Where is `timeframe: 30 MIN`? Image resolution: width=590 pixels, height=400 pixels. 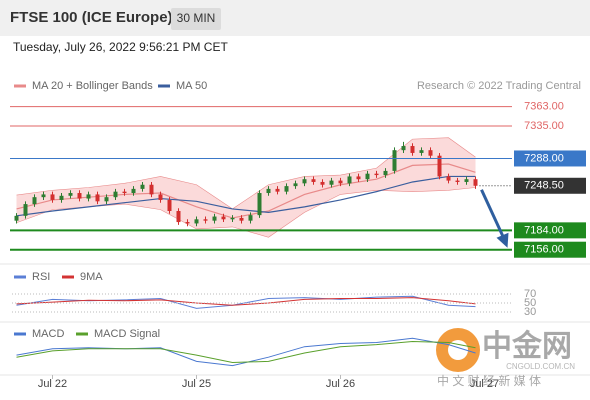
timeframe: 30 MIN is located at coordinates (196, 18).